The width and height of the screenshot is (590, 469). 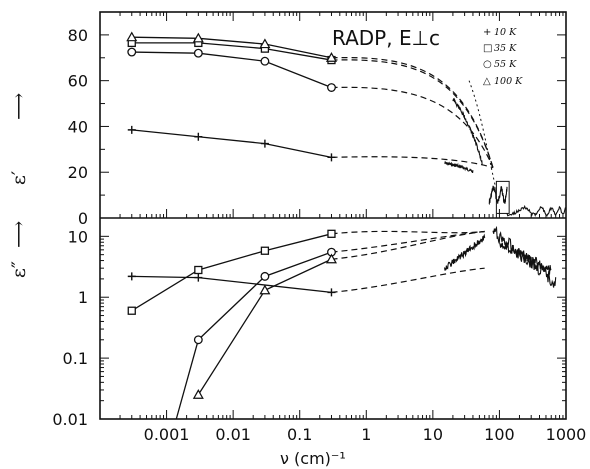 What do you see at coordinates (499, 434) in the screenshot?
I see `x-tick-label: 100` at bounding box center [499, 434].